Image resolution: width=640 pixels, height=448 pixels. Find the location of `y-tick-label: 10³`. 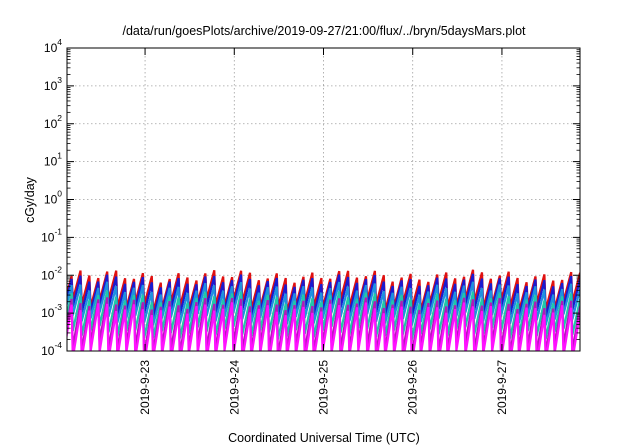

y-tick-label: 10³ is located at coordinates (53, 84).